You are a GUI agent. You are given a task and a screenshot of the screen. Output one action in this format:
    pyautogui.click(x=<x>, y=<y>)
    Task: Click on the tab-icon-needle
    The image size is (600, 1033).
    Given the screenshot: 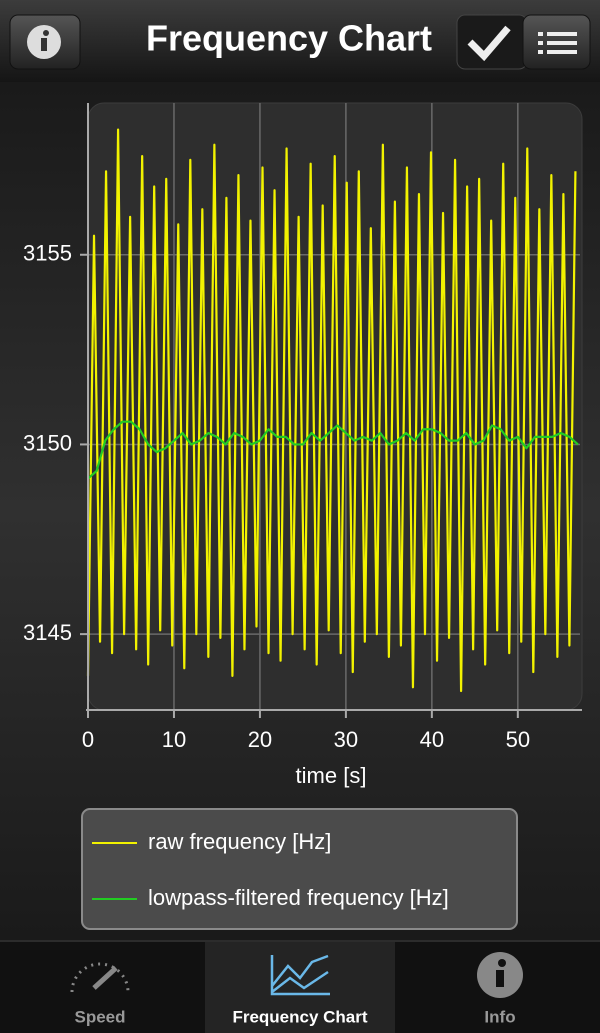 What is the action you would take?
    pyautogui.click(x=105, y=978)
    